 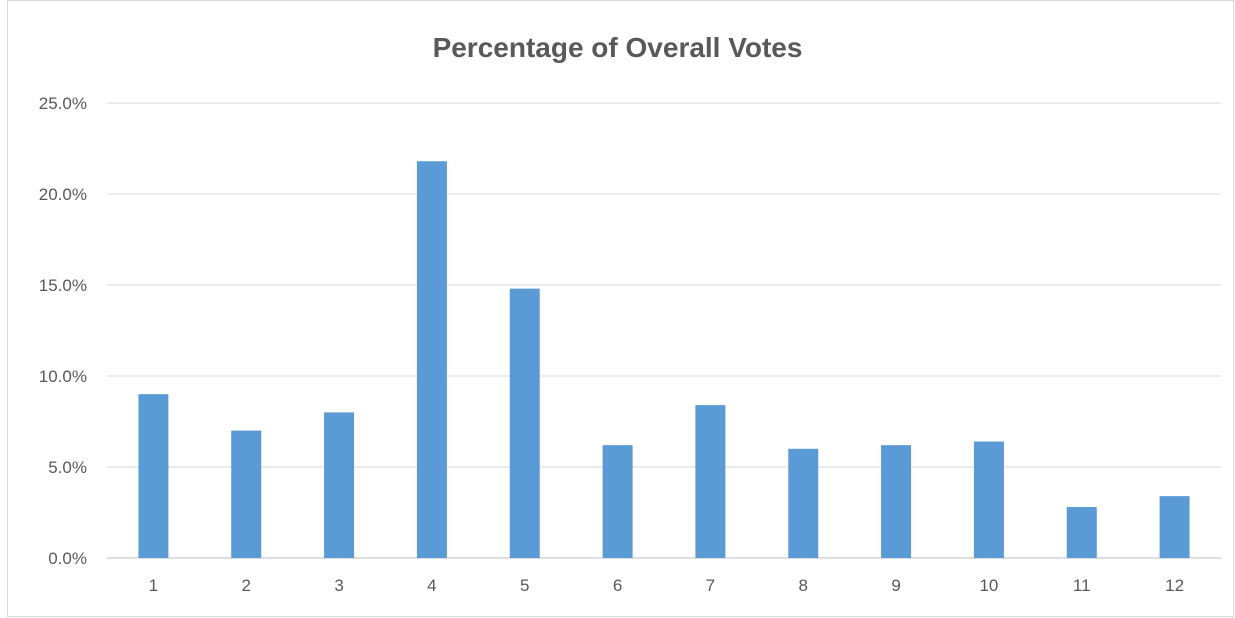 I want to click on y-tick-label: 20.0%, so click(x=63, y=194).